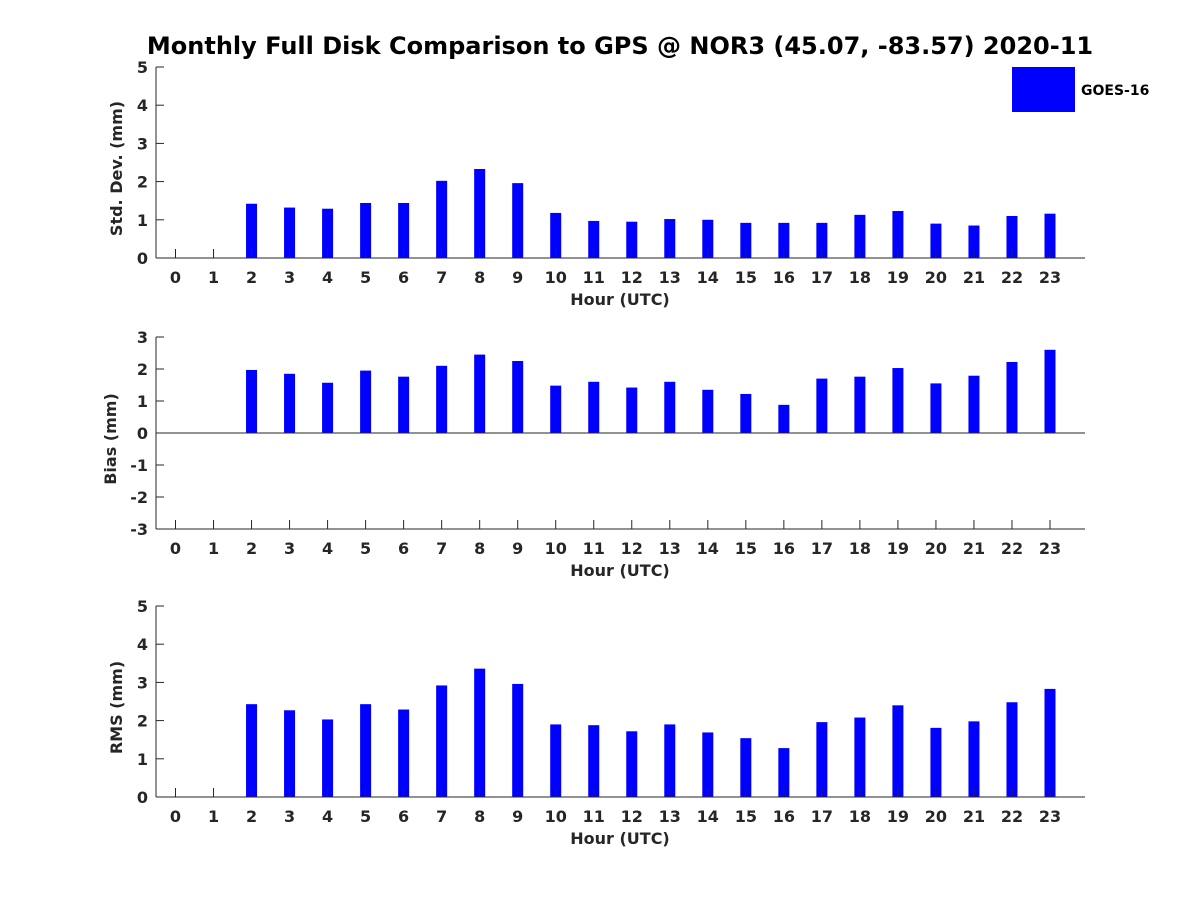 Image resolution: width=1200 pixels, height=900 pixels. Describe the element at coordinates (142, 401) in the screenshot. I see `y-tick-label: 1` at that location.